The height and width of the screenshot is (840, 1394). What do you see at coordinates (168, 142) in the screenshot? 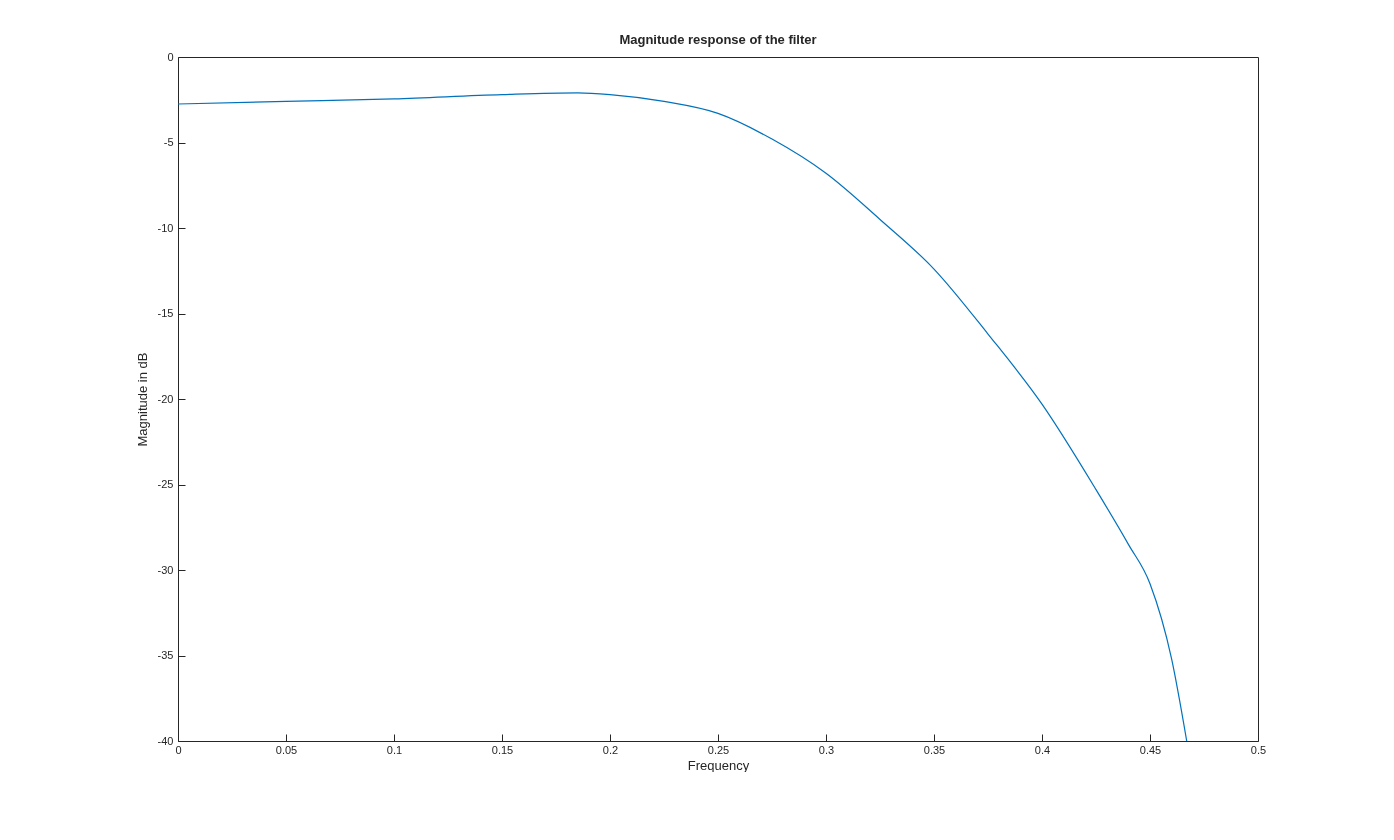
I see `y-tick-label: -5` at bounding box center [168, 142].